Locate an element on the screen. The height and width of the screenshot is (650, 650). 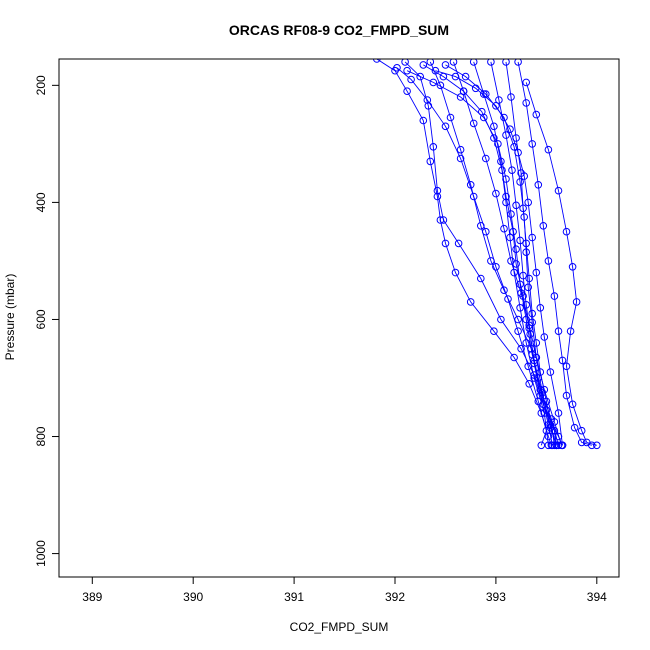
x-tick-label-393: 393 is located at coordinates (496, 597).